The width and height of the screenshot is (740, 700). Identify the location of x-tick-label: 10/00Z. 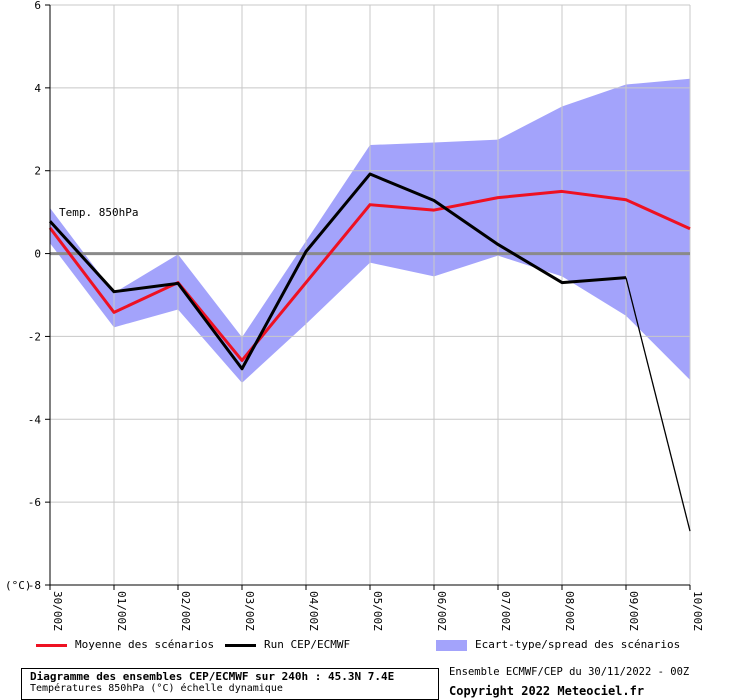
(697, 611).